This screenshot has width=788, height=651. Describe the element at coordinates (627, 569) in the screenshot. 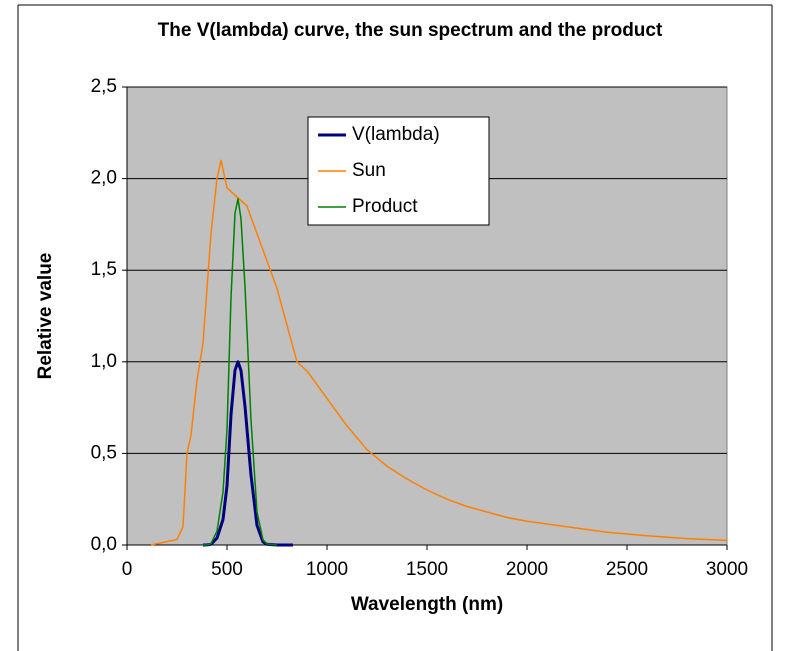

I see `x-tick-label: 2500` at that location.